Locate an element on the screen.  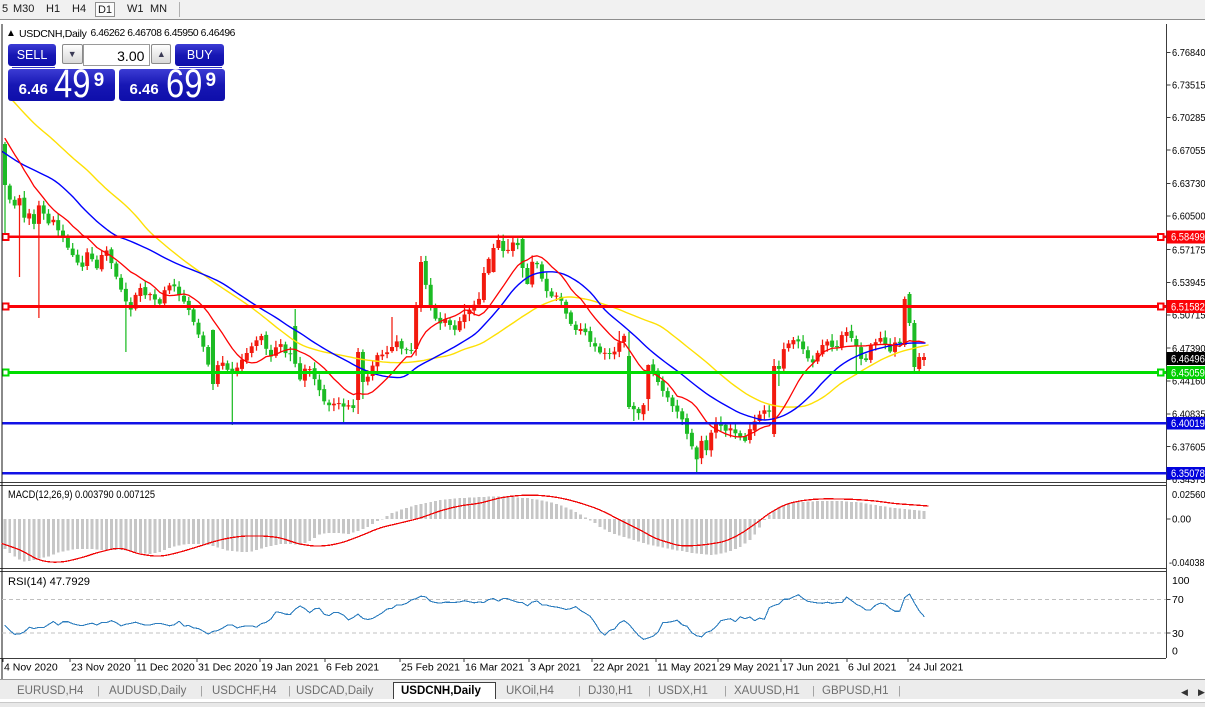
svg-text: 6 Jul 2021 is located at coordinates (872, 668).